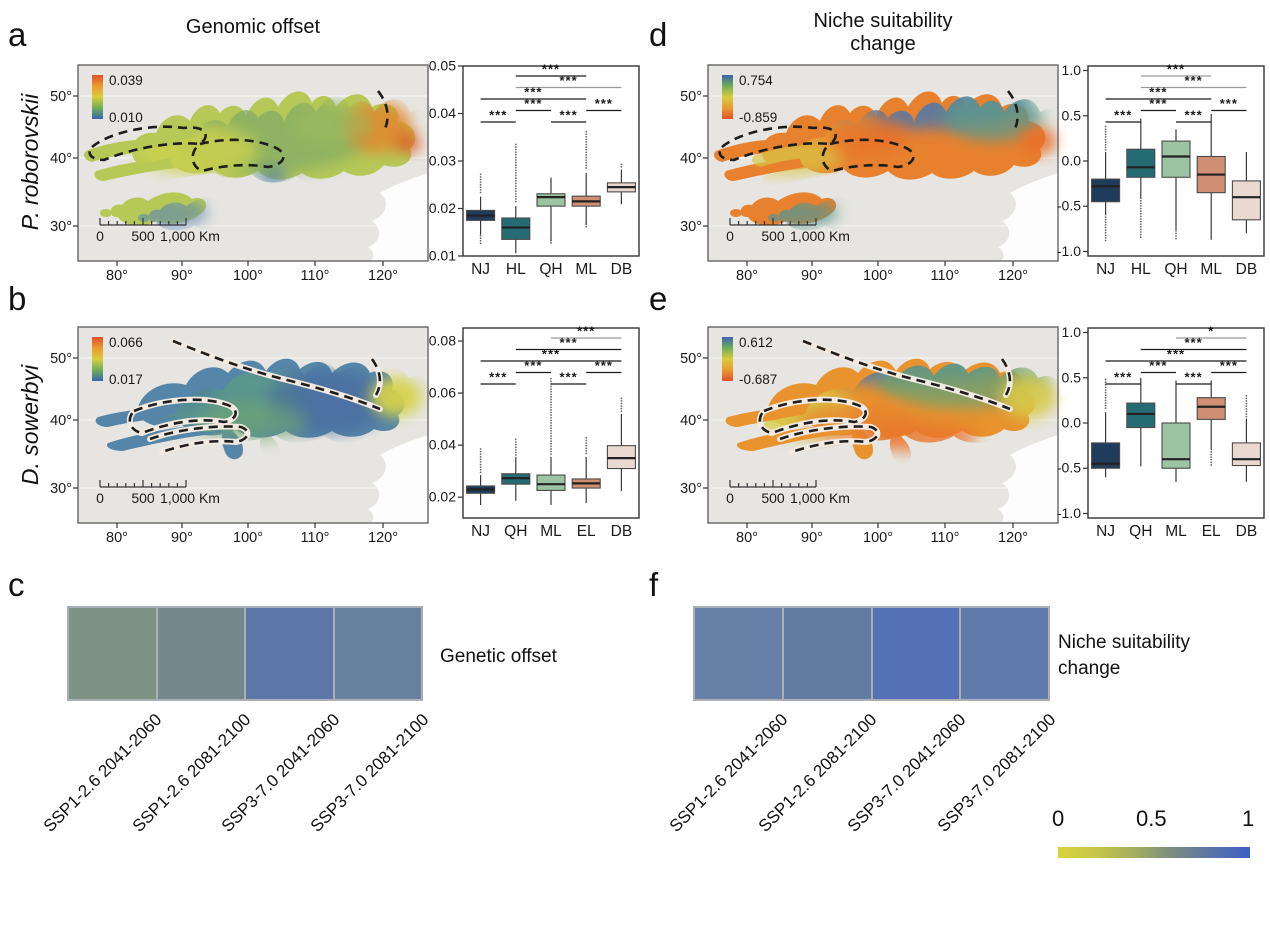 The width and height of the screenshot is (1270, 939). What do you see at coordinates (117, 99) in the screenshot?
I see `map-color-legend: 0.039 0.010` at bounding box center [117, 99].